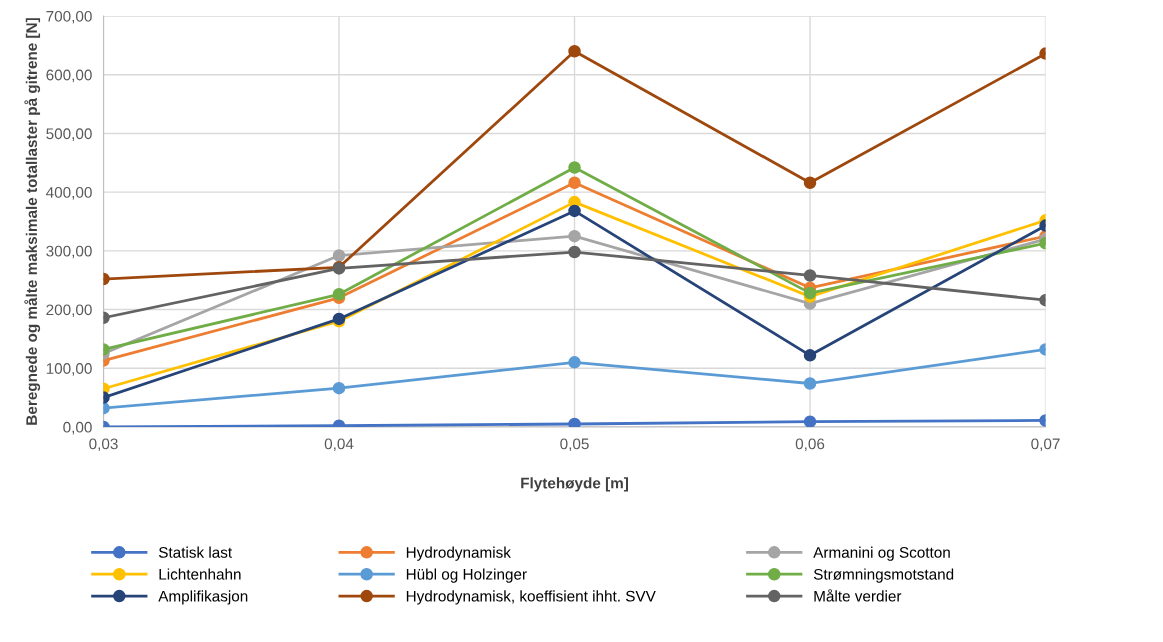 The image size is (1163, 642). I want to click on legend-label: Armanini og Scotton, so click(881, 553).